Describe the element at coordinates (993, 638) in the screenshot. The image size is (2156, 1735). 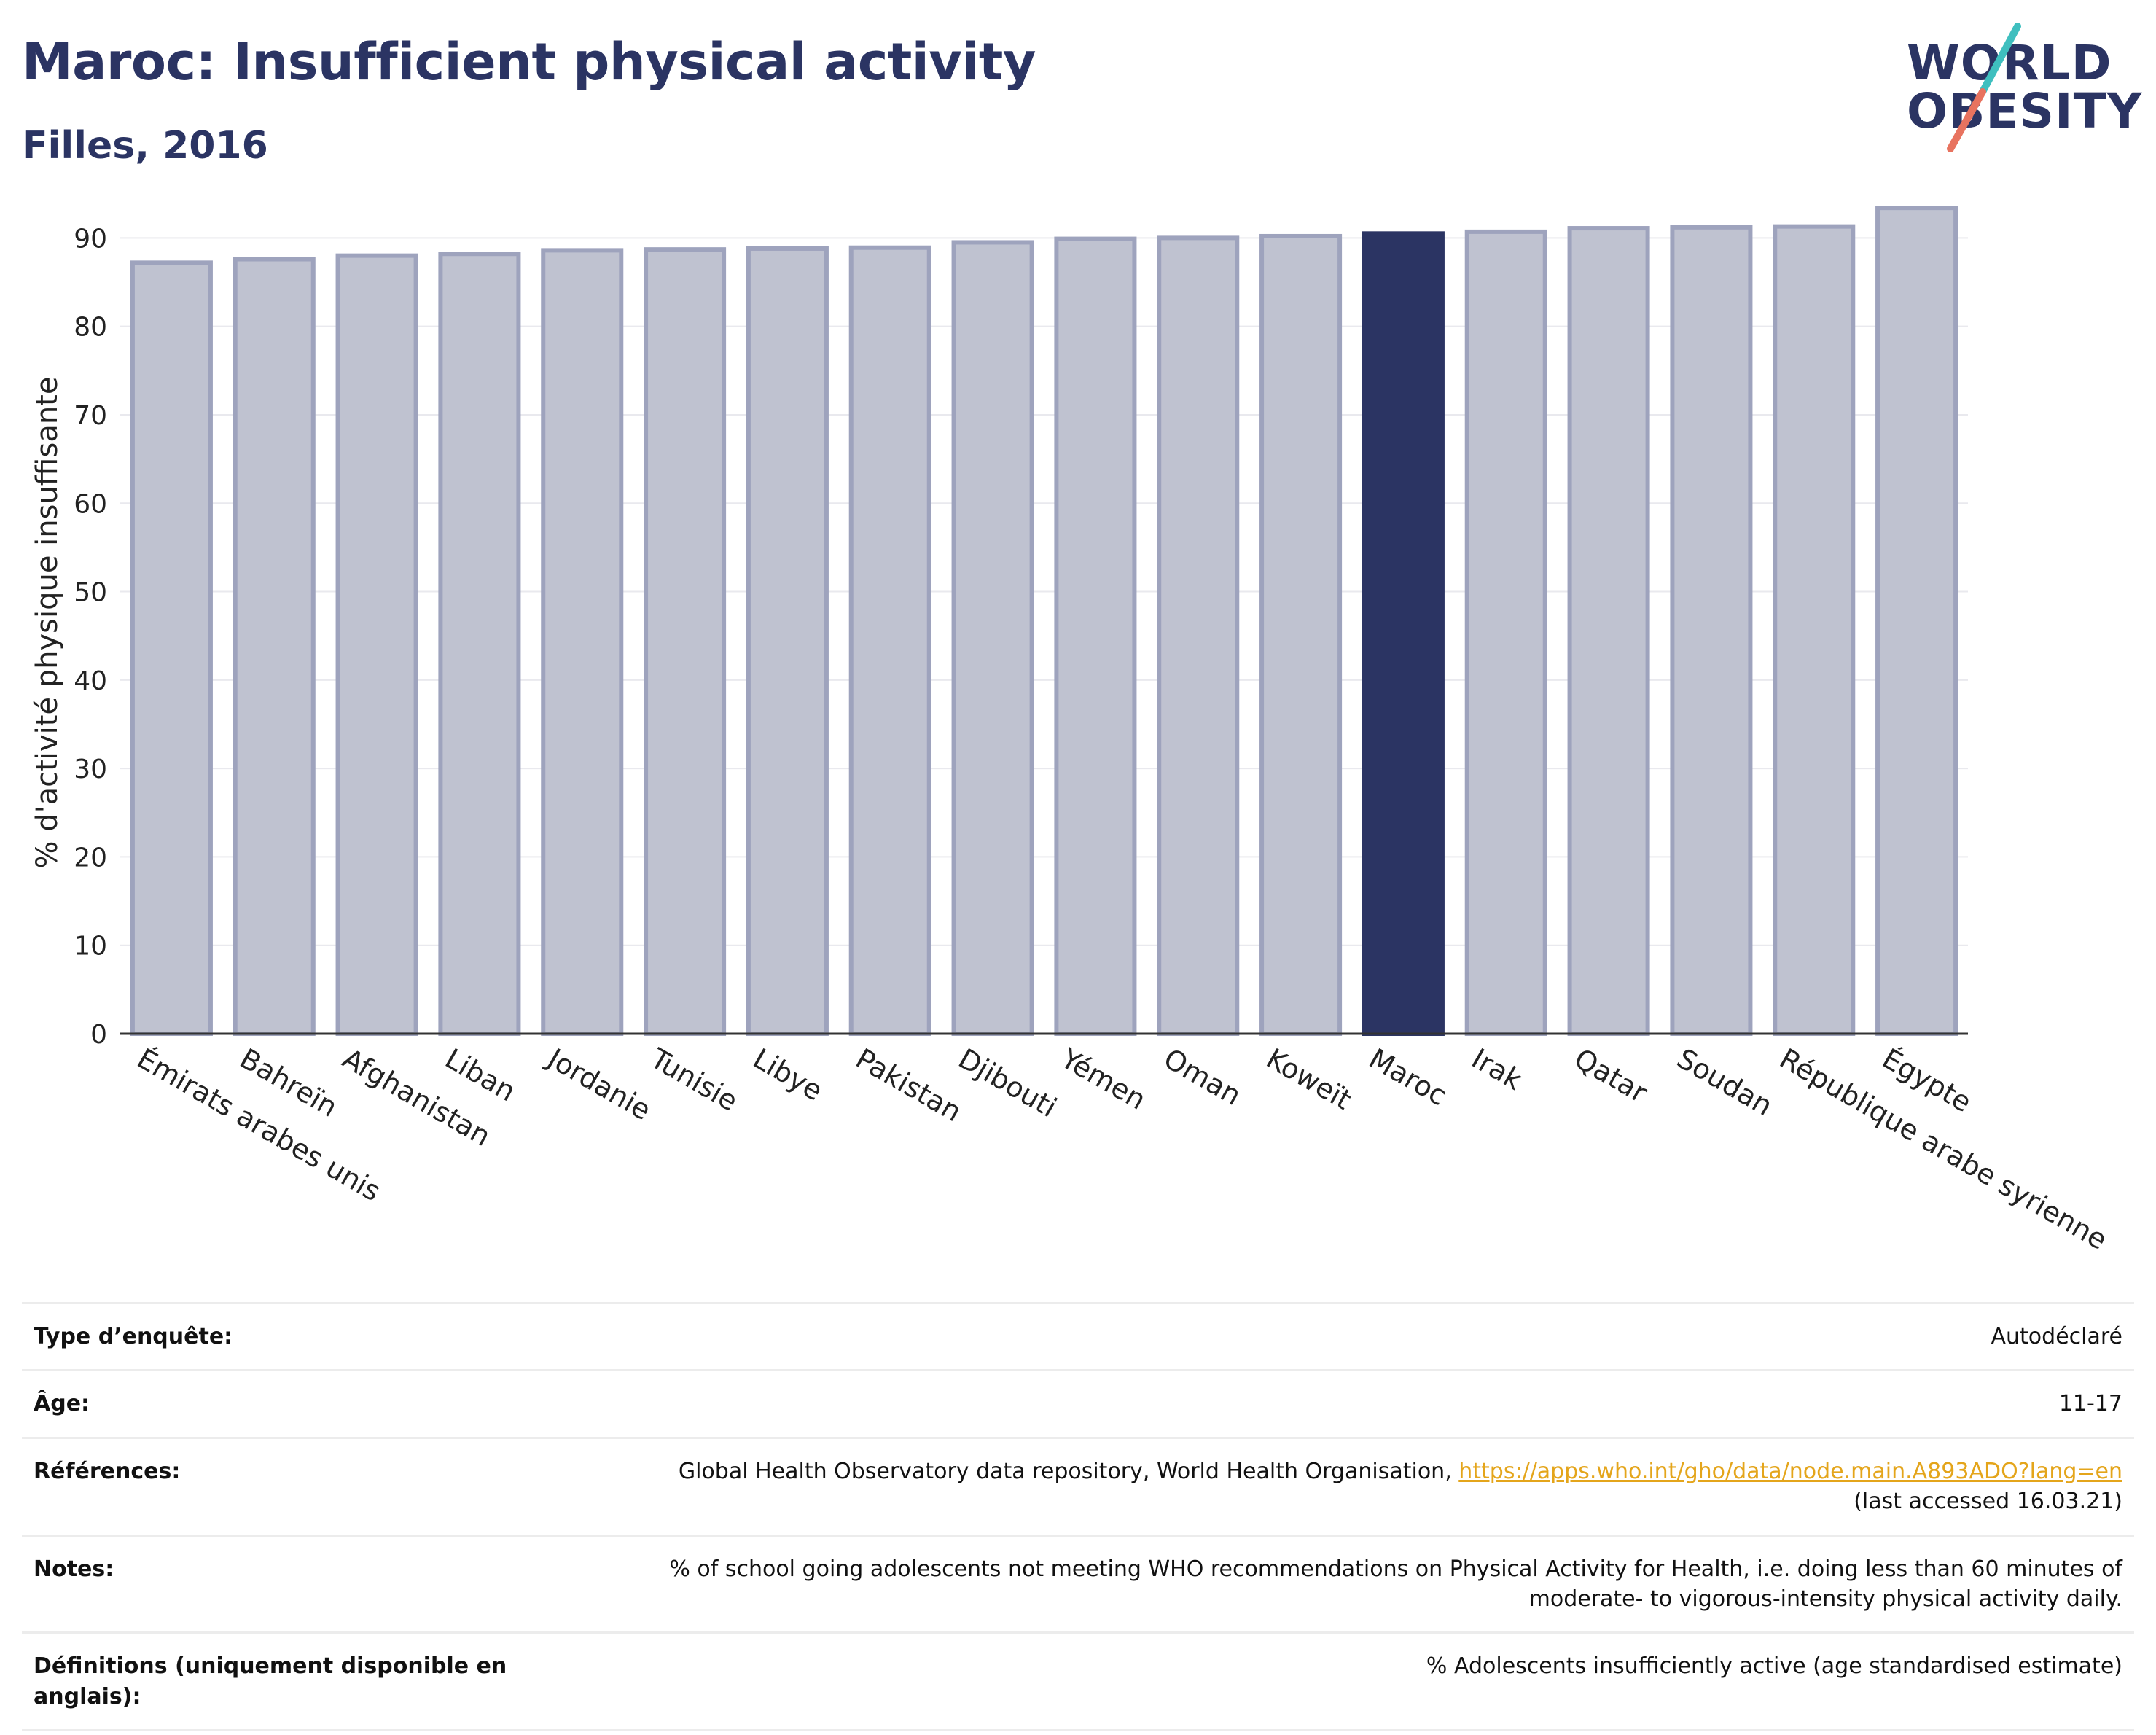
I see `bar-djibouti` at that location.